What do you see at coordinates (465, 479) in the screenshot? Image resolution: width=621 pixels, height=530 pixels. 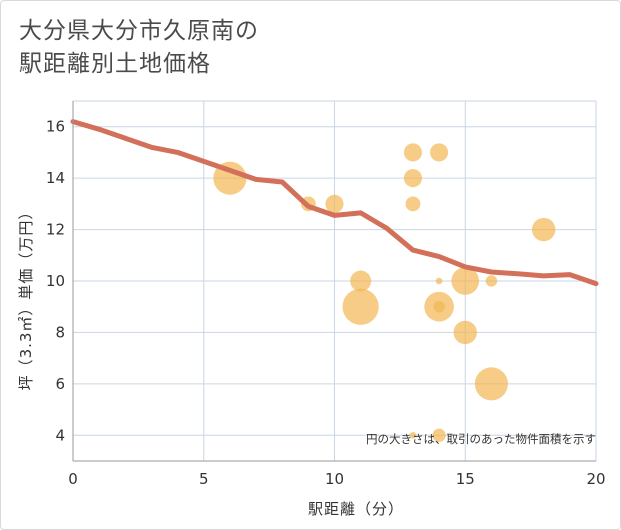 I see `x-tick-label: 15` at bounding box center [465, 479].